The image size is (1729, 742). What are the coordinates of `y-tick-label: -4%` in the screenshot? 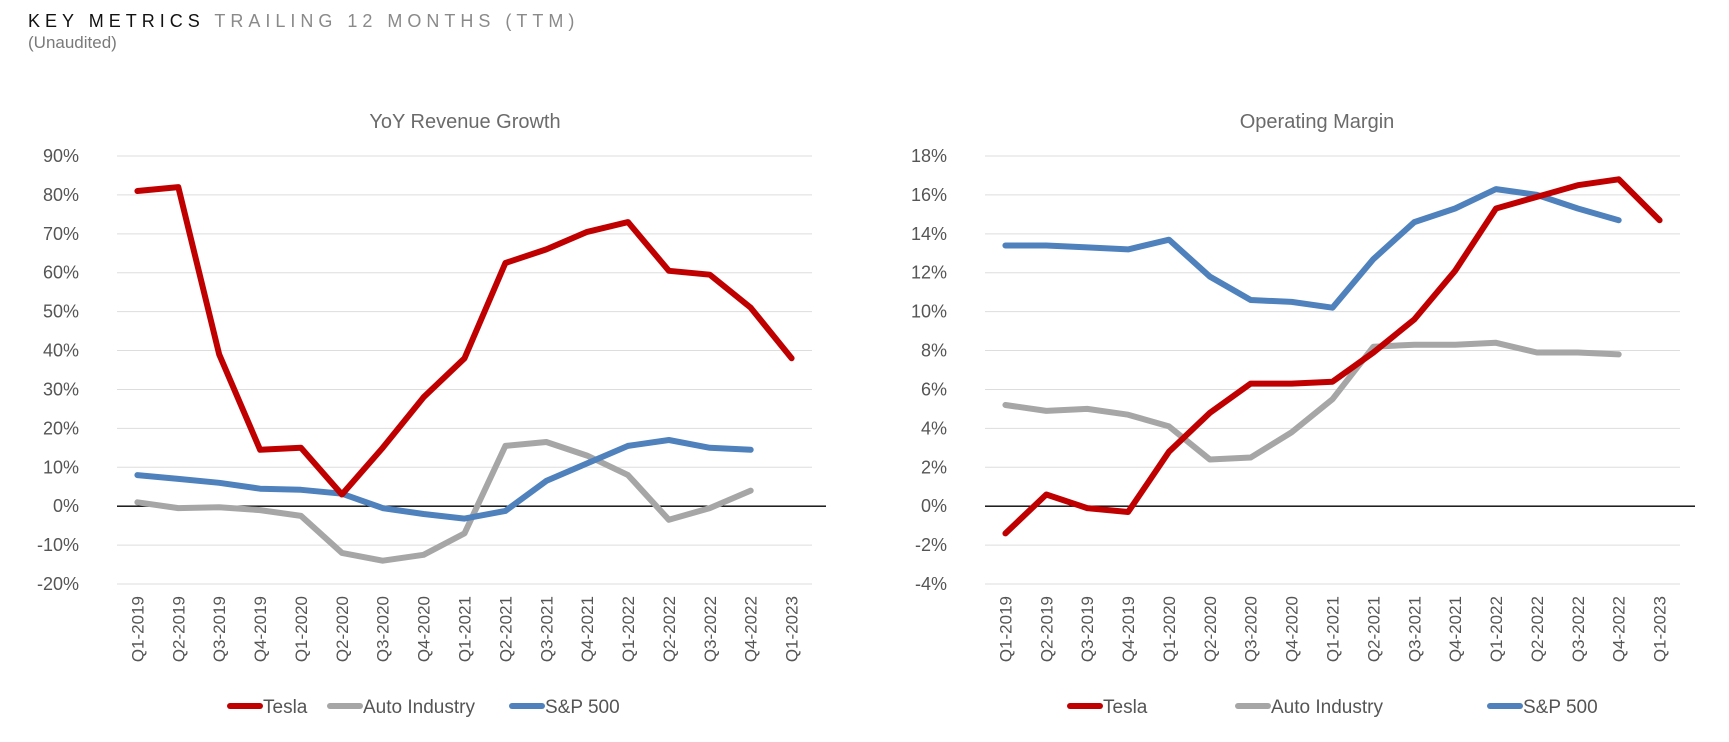 It's located at (931, 584).